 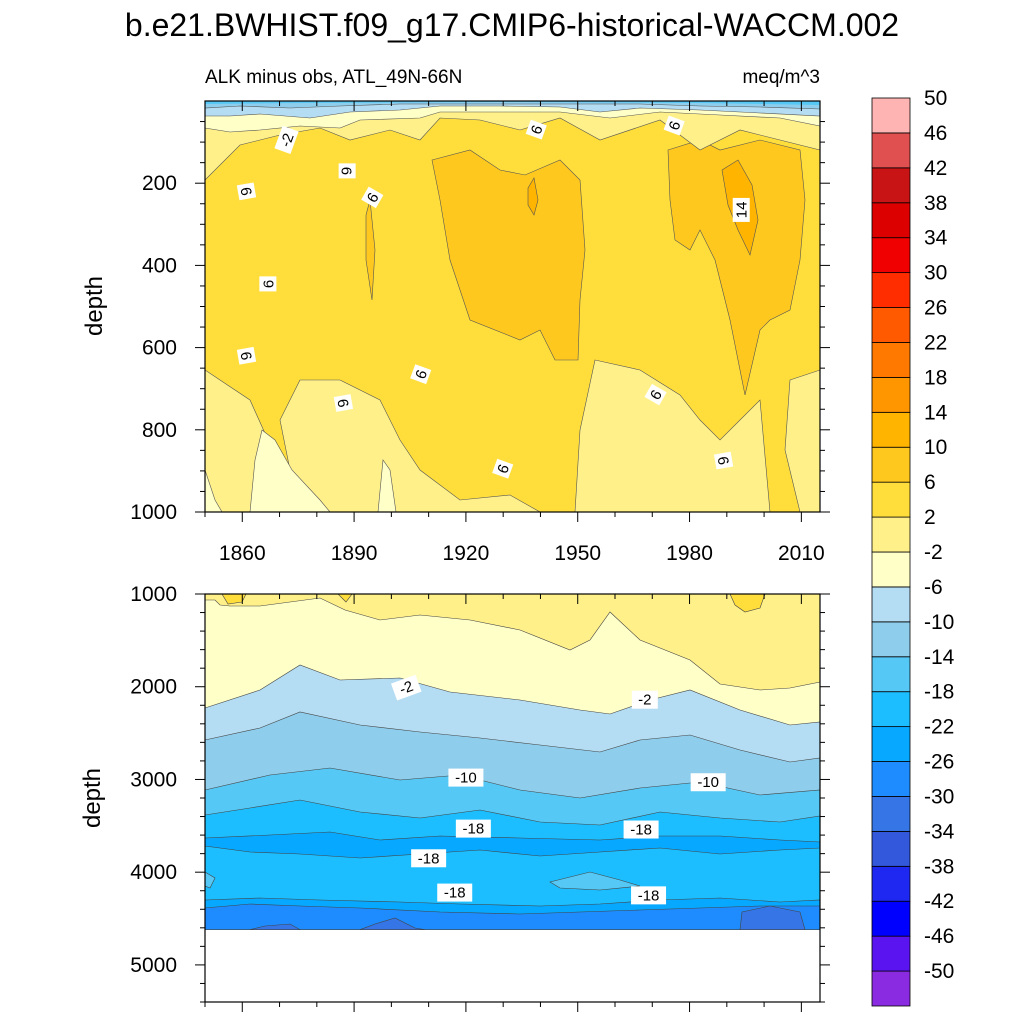 What do you see at coordinates (939, 796) in the screenshot?
I see `colorbar-label: -30` at bounding box center [939, 796].